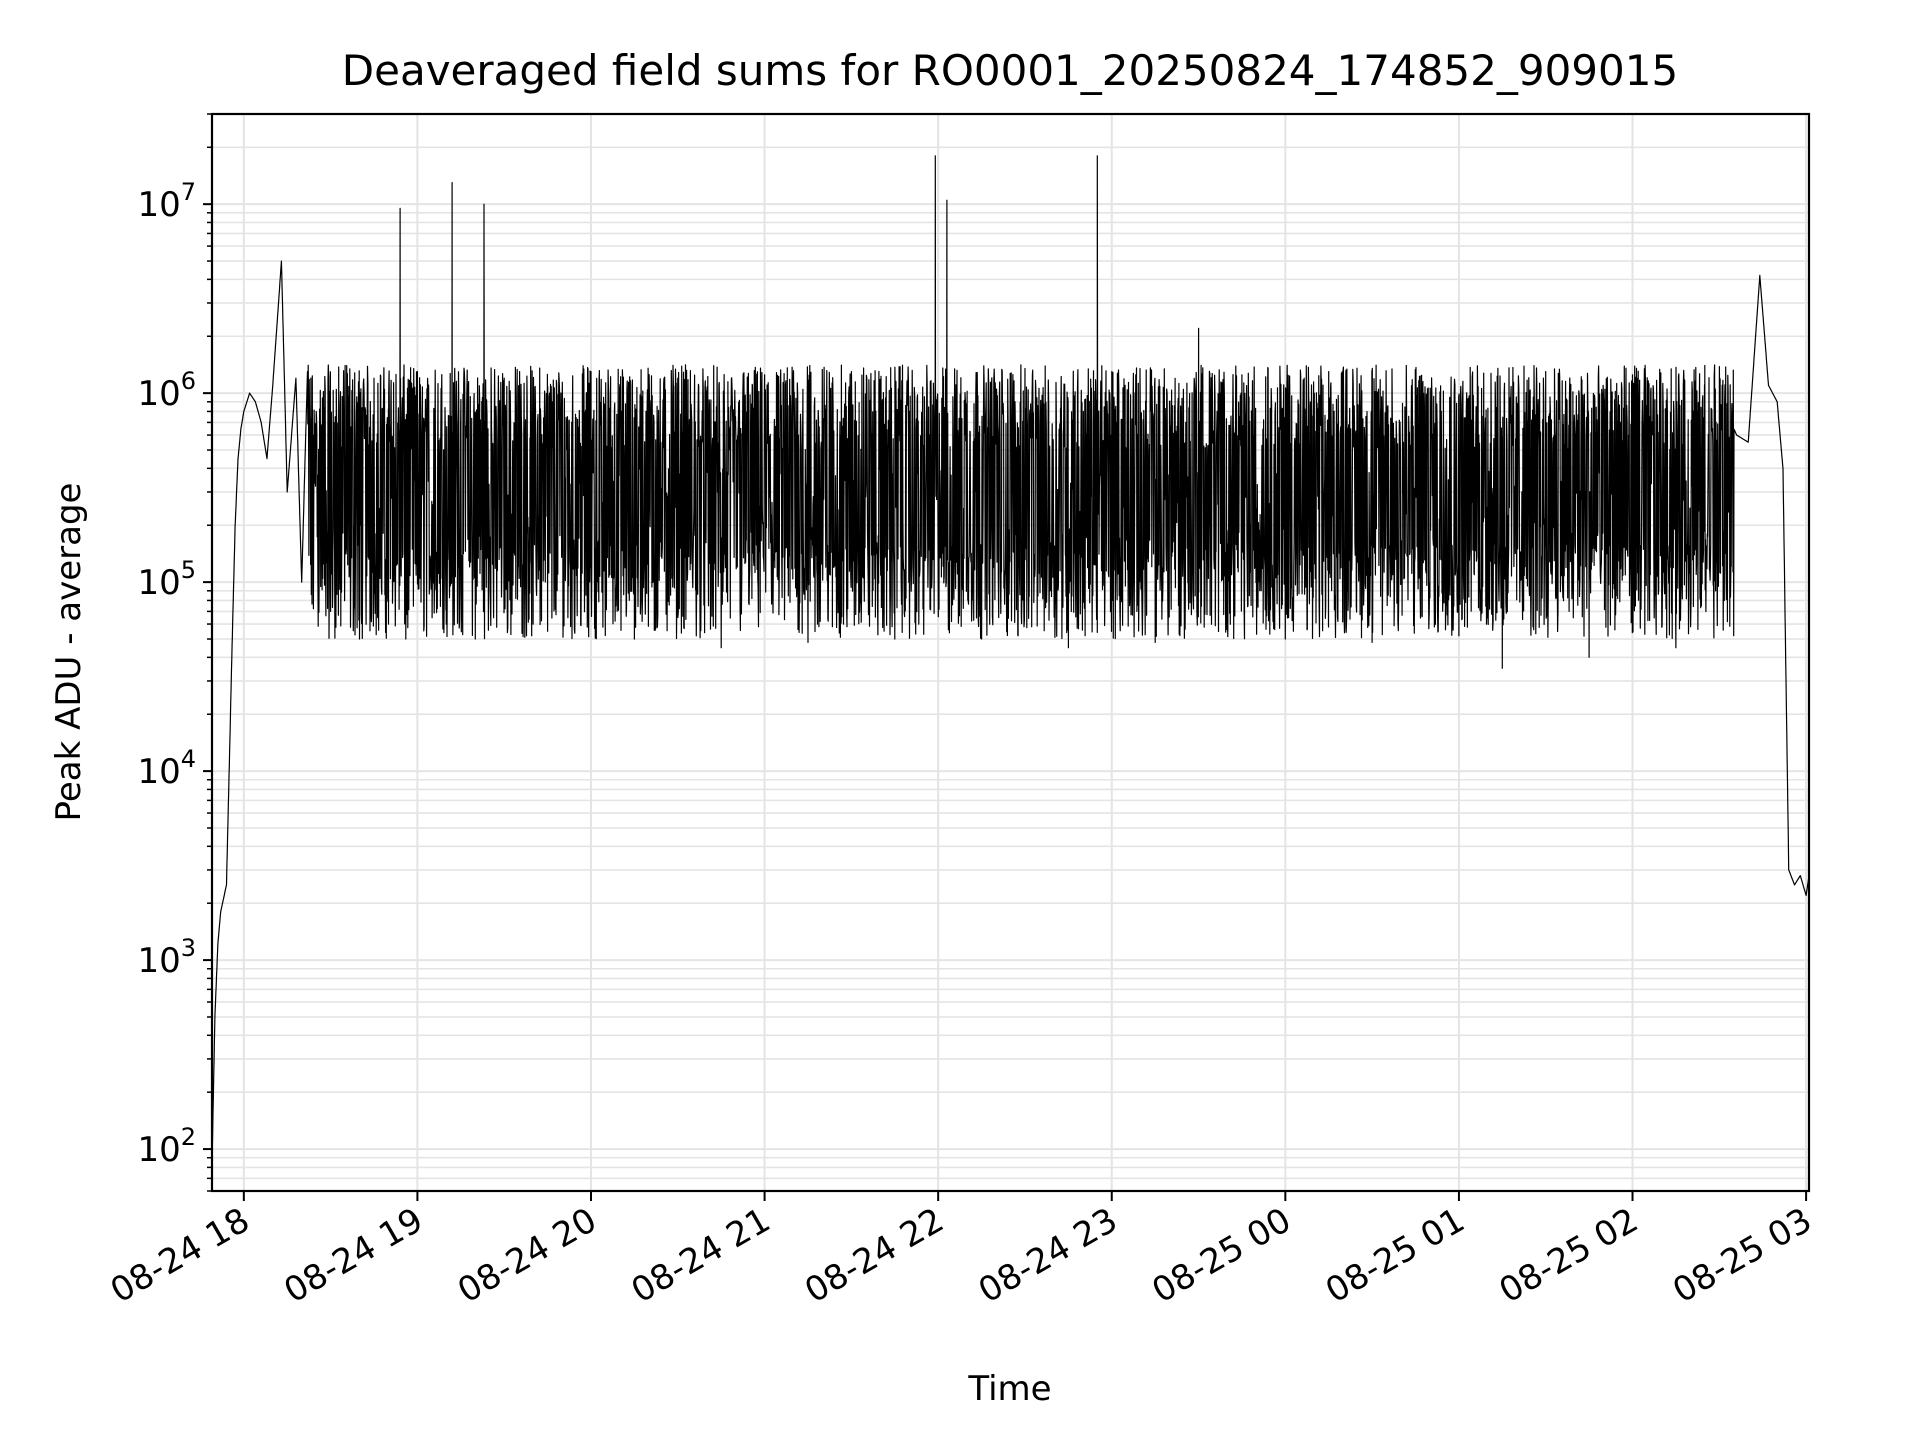 The width and height of the screenshot is (1920, 1440). Describe the element at coordinates (166, 1146) in the screenshot. I see `y-tick-label: 10²` at that location.